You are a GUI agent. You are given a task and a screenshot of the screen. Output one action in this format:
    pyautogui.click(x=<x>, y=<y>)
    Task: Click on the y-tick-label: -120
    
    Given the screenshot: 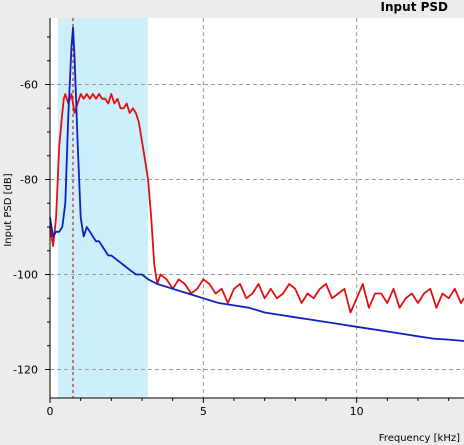 What is the action you would take?
    pyautogui.click(x=25, y=370)
    